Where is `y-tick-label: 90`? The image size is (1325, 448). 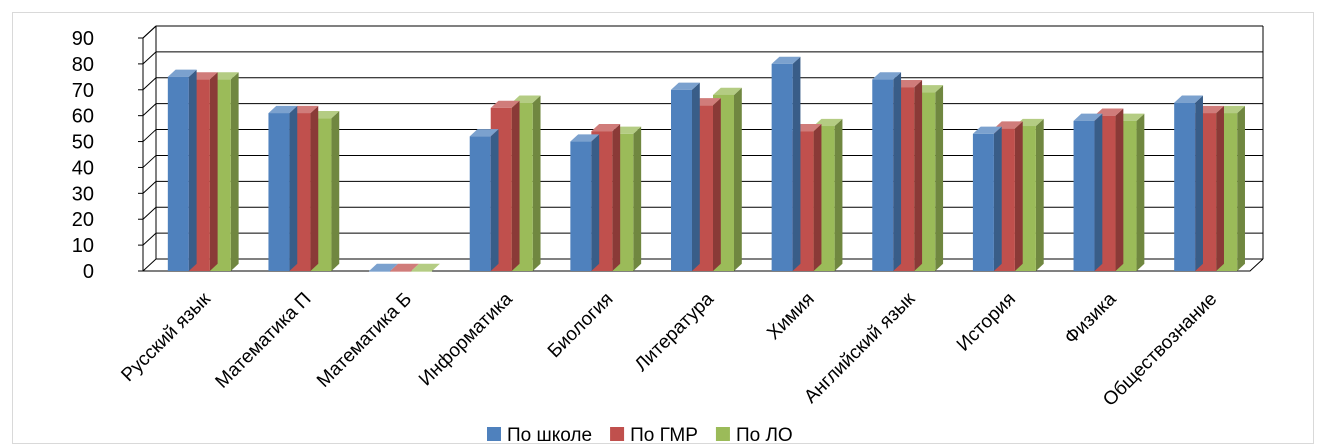
y-tick-label: 90 is located at coordinates (83, 39).